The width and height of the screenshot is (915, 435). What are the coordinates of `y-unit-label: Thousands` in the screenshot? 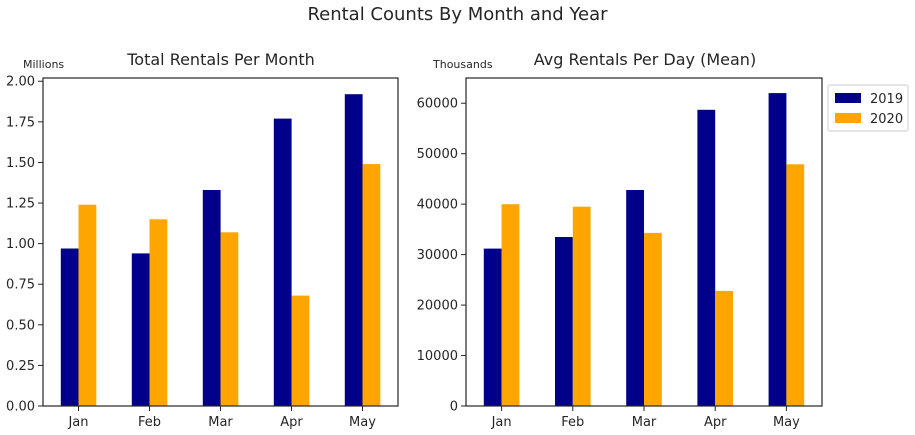 It's located at (462, 64).